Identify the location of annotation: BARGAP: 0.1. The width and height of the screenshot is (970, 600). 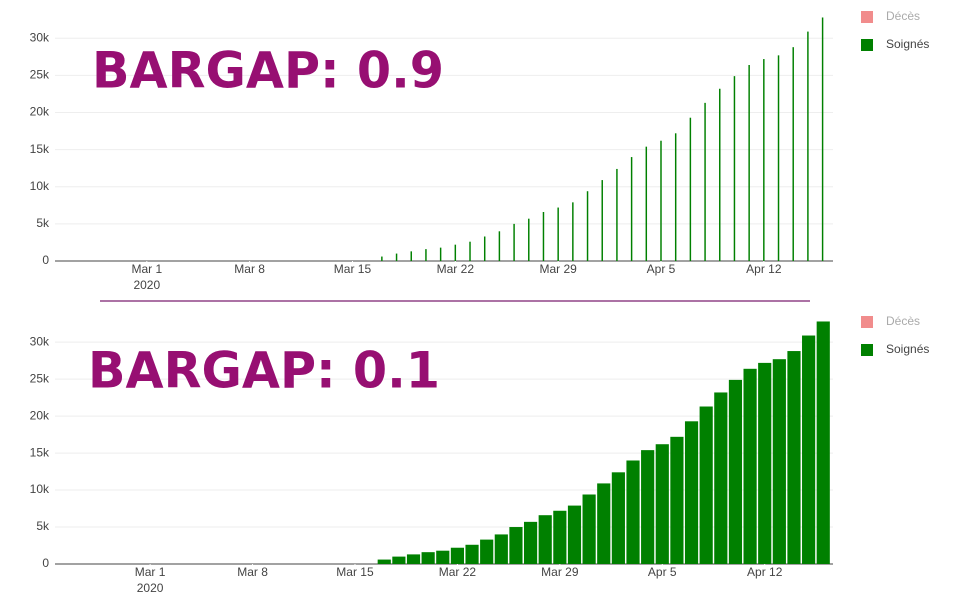
(264, 371).